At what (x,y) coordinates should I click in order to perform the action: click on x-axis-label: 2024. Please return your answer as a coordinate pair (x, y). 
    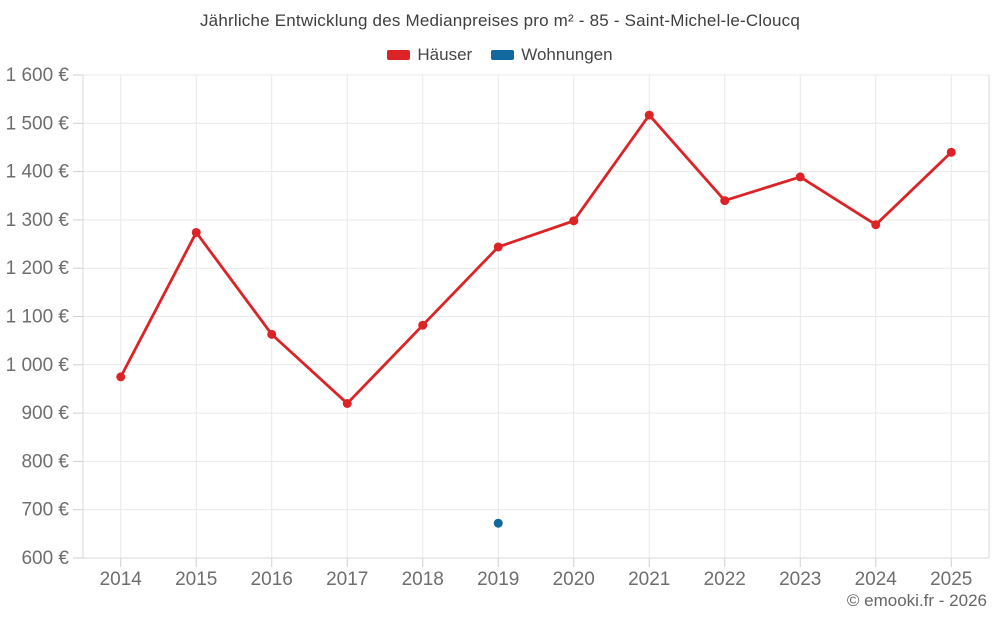
    Looking at the image, I should click on (876, 579).